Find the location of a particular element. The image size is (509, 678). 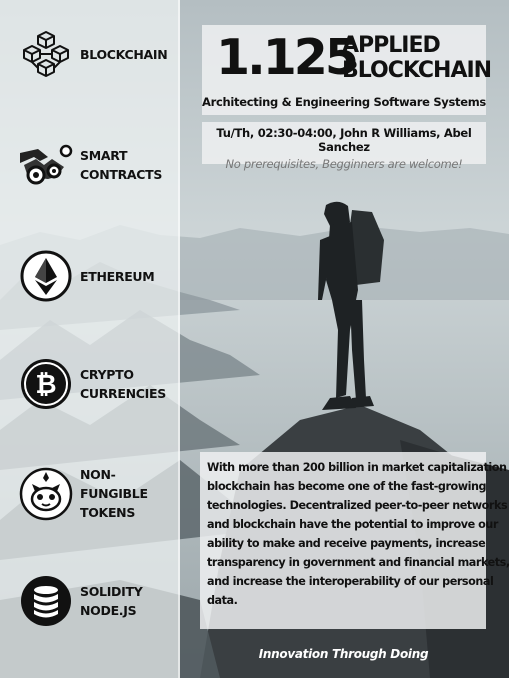

sidebar-item-blockchain: BLOCKCHAIN is located at coordinates (97, 54).